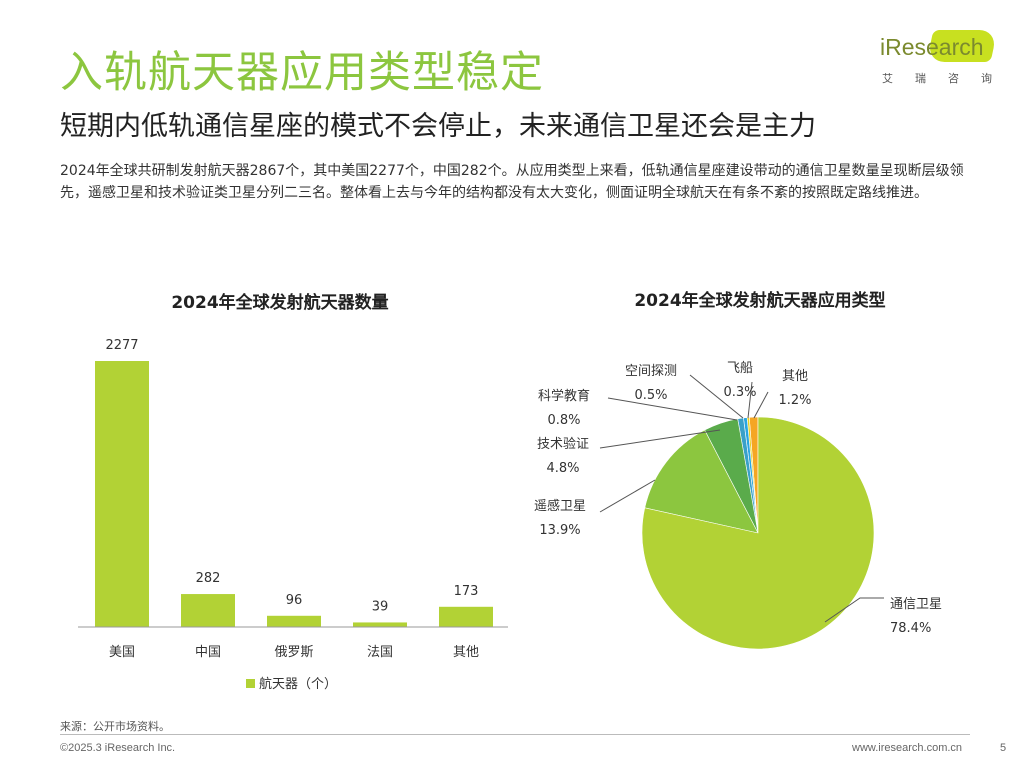 The height and width of the screenshot is (768, 1024). Describe the element at coordinates (739, 392) in the screenshot. I see `pie-slice-percent: 0.3%` at that location.